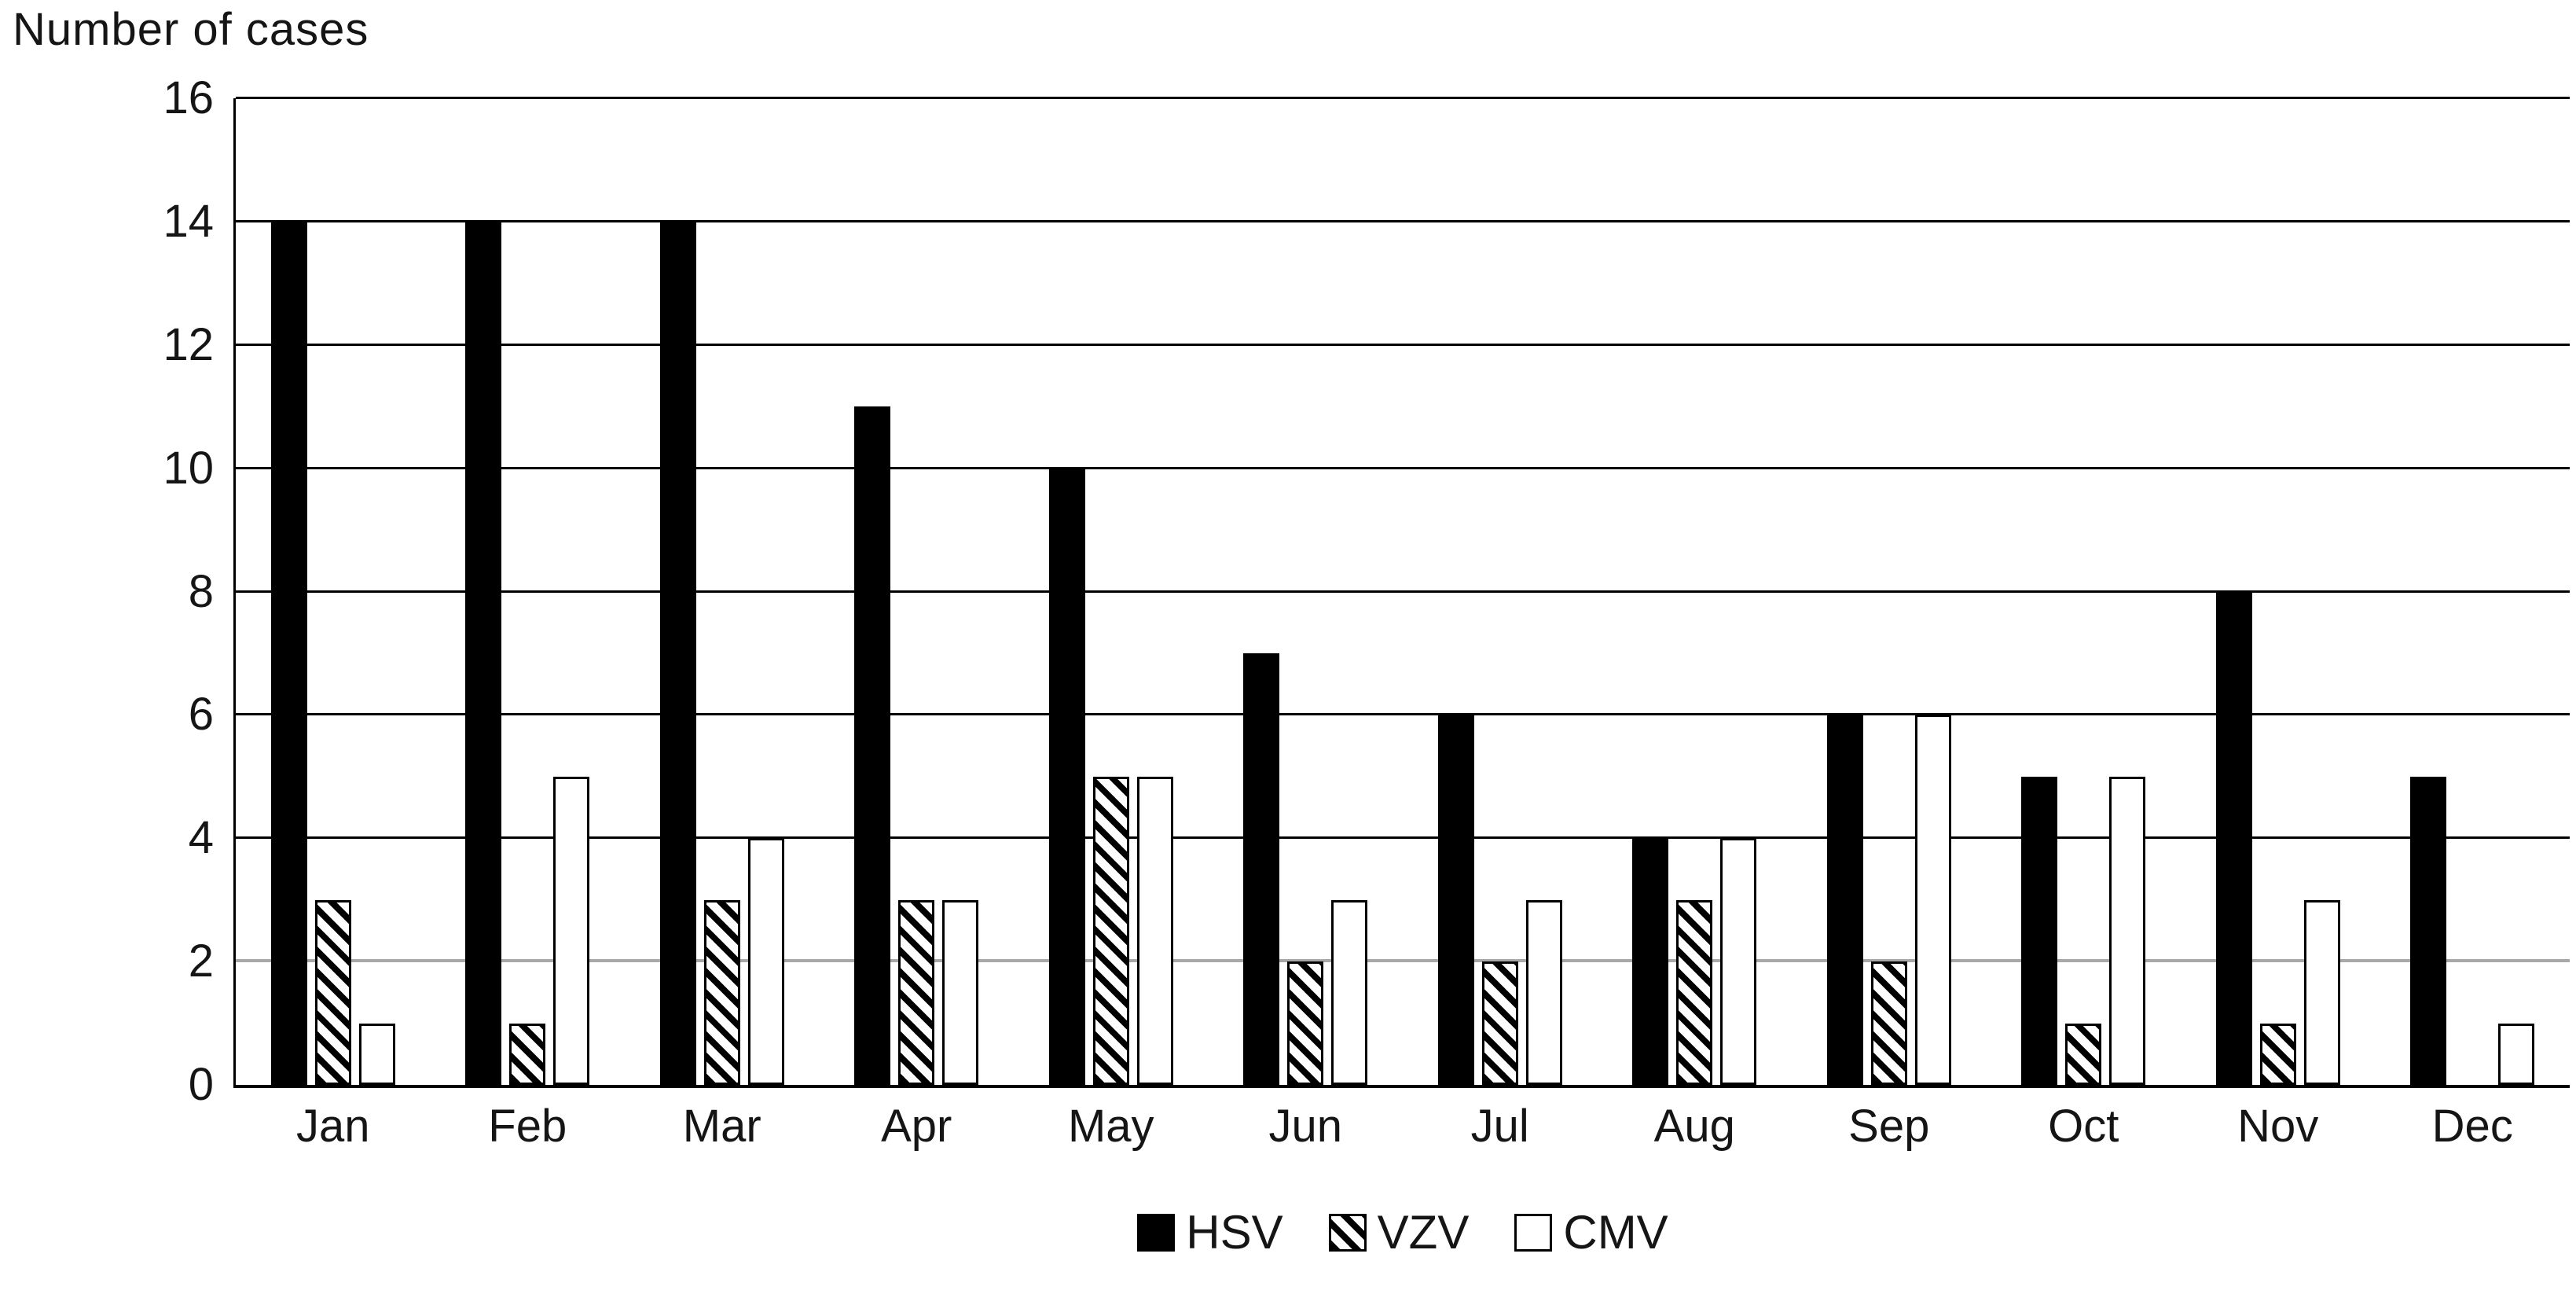 Image resolution: width=2576 pixels, height=1294 pixels. Describe the element at coordinates (872, 745) in the screenshot. I see `bar-hsv-apr` at that location.